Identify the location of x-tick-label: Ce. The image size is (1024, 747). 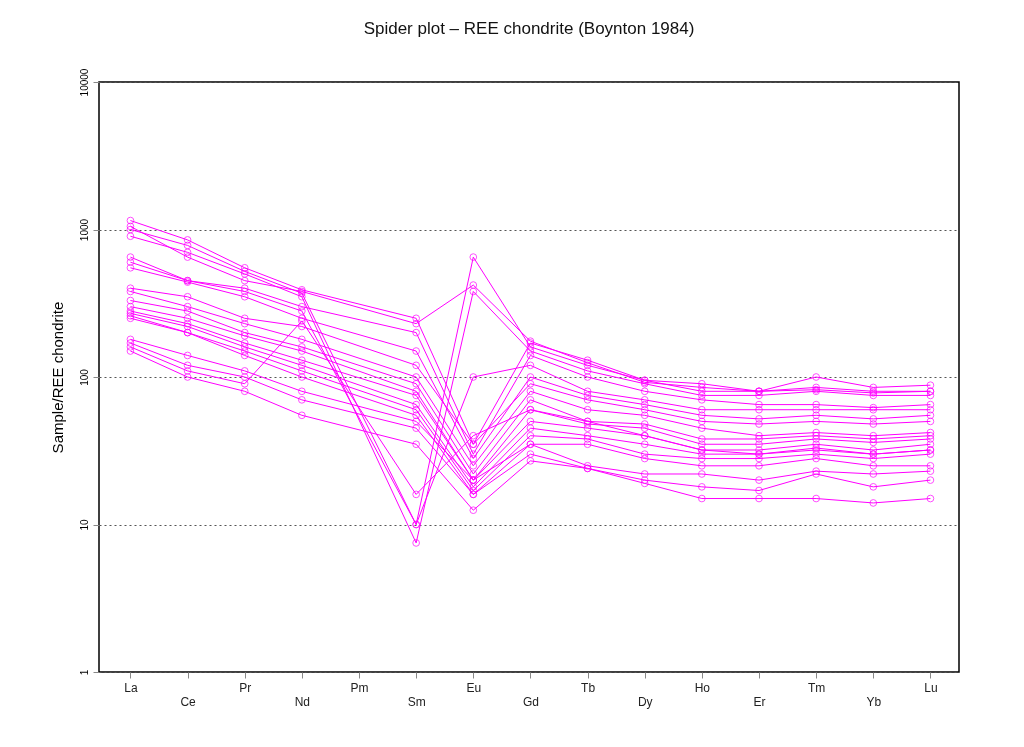
(188, 701).